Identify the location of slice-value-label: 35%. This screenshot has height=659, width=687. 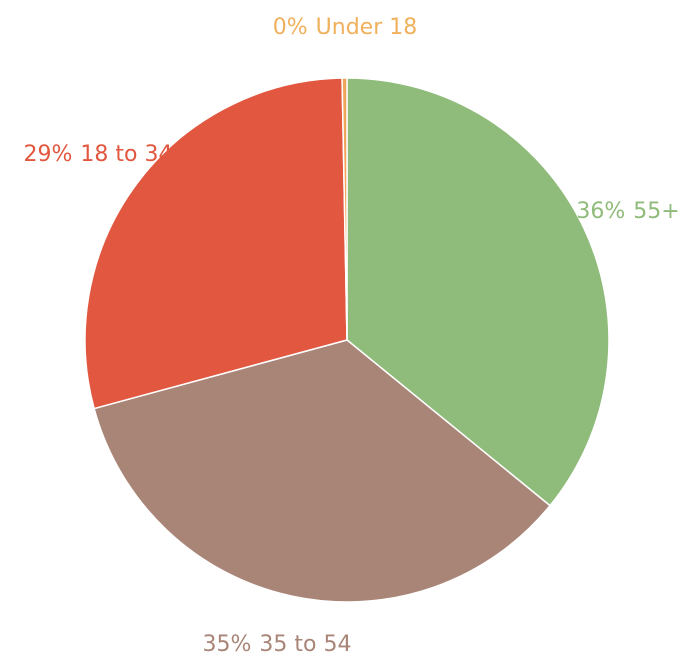
(227, 644).